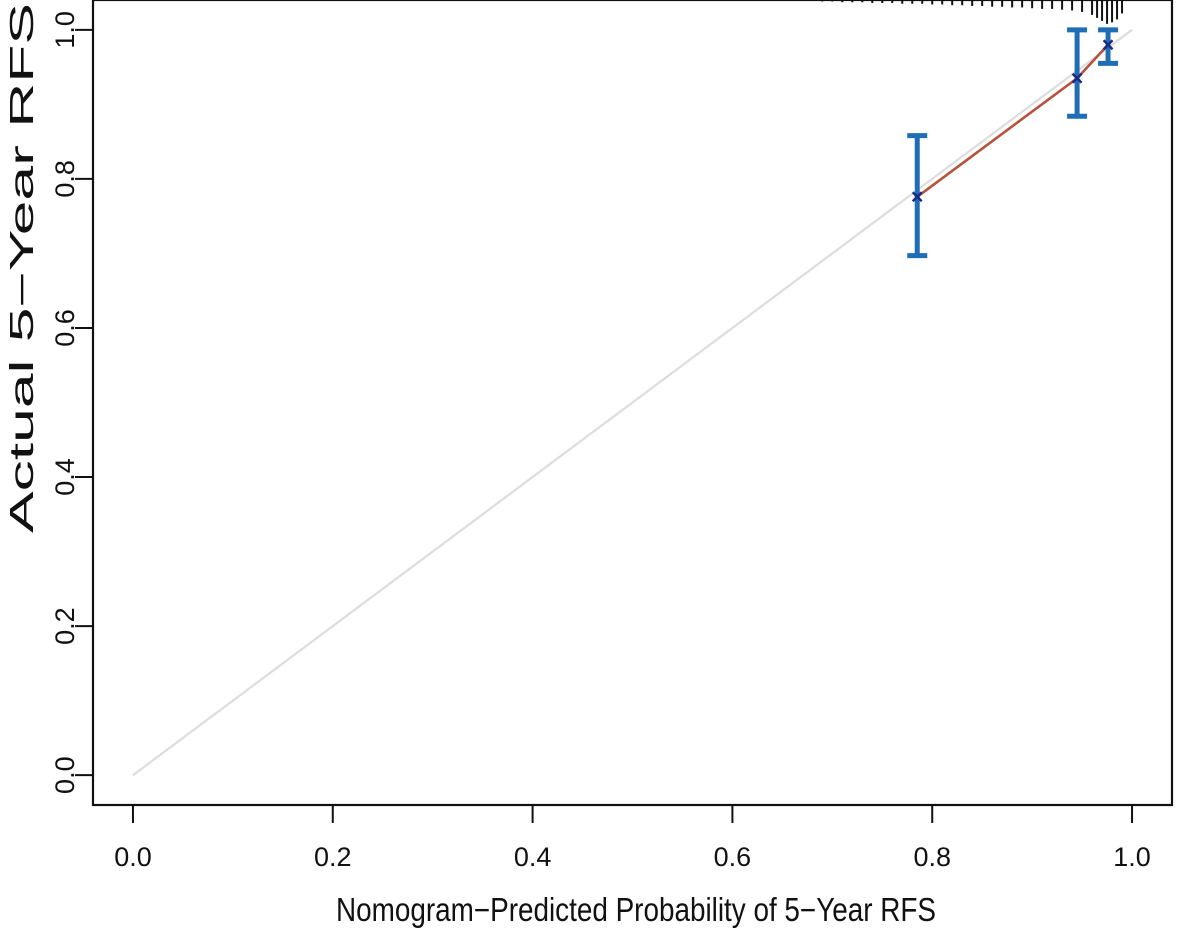 This screenshot has height=929, width=1181. Describe the element at coordinates (65, 328) in the screenshot. I see `y-tick-label: 0.6` at that location.